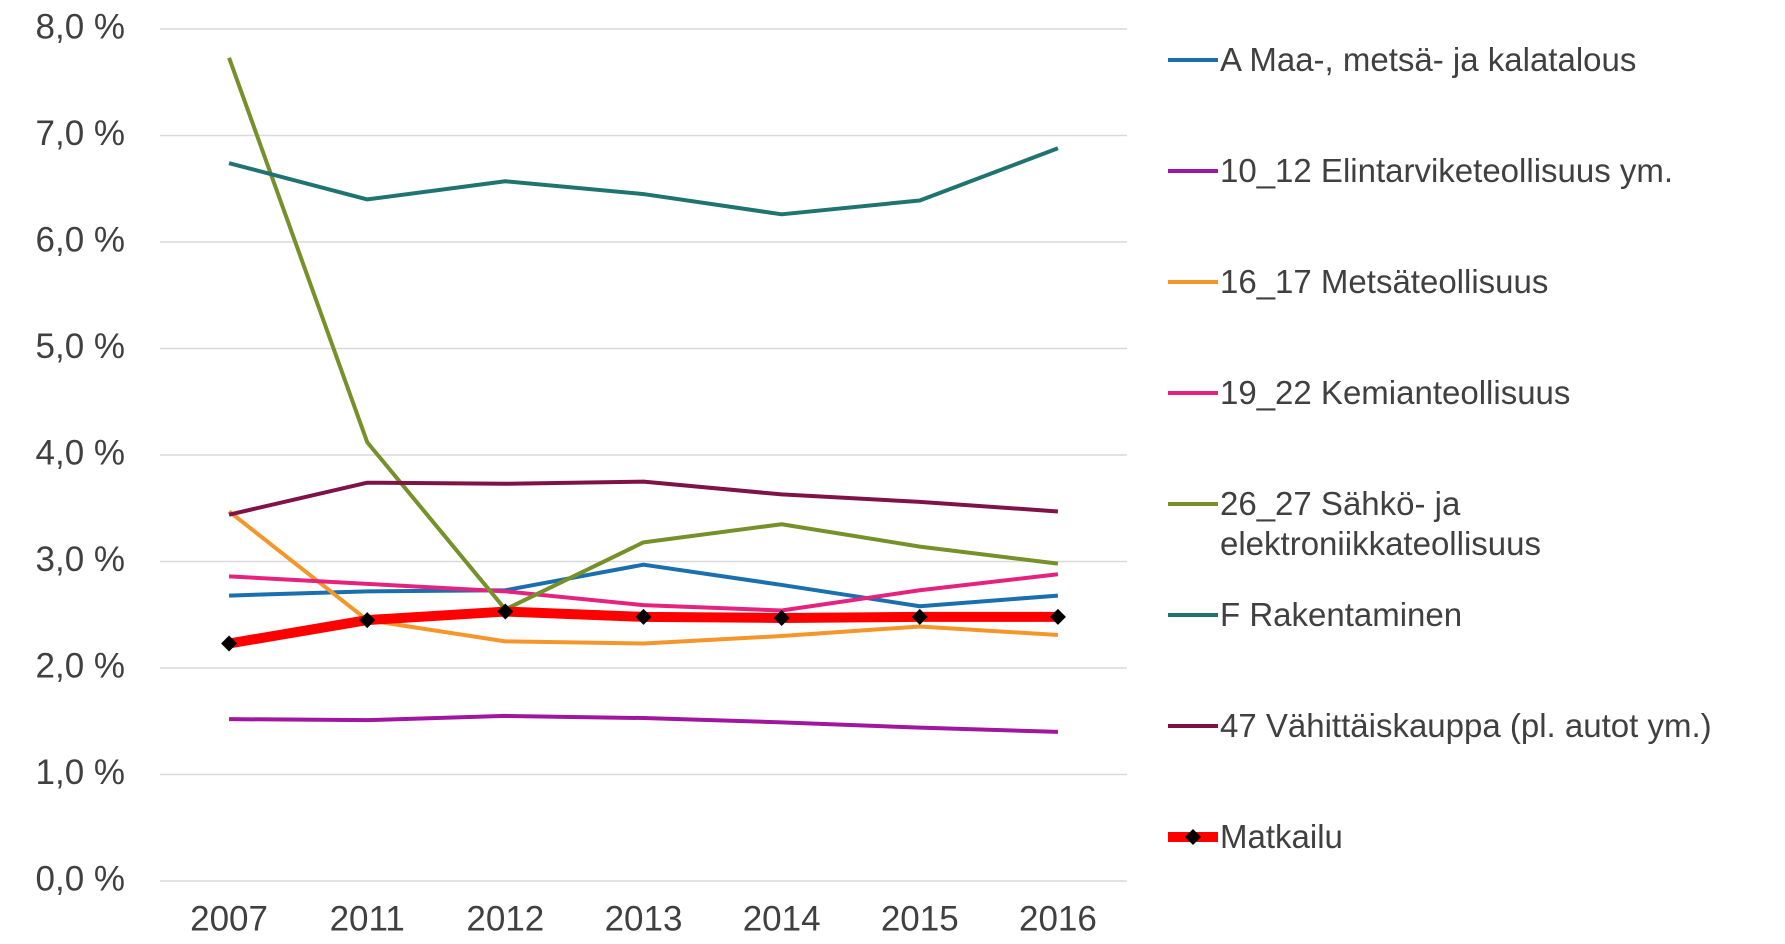  What do you see at coordinates (367, 918) in the screenshot?
I see `x-tick-label: 2011` at bounding box center [367, 918].